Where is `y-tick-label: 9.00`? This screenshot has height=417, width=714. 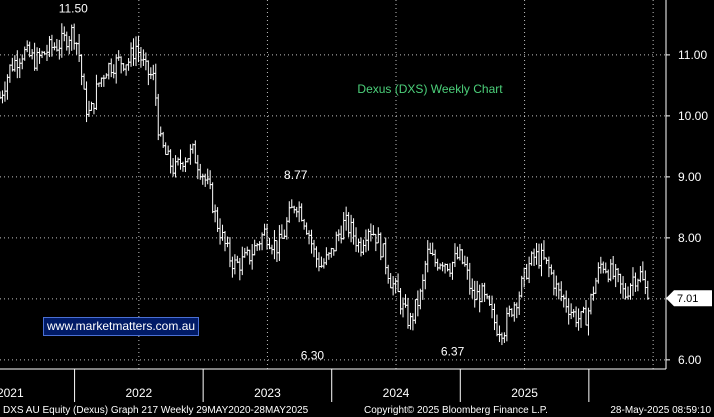
y-tick-label: 9.00 is located at coordinates (690, 177).